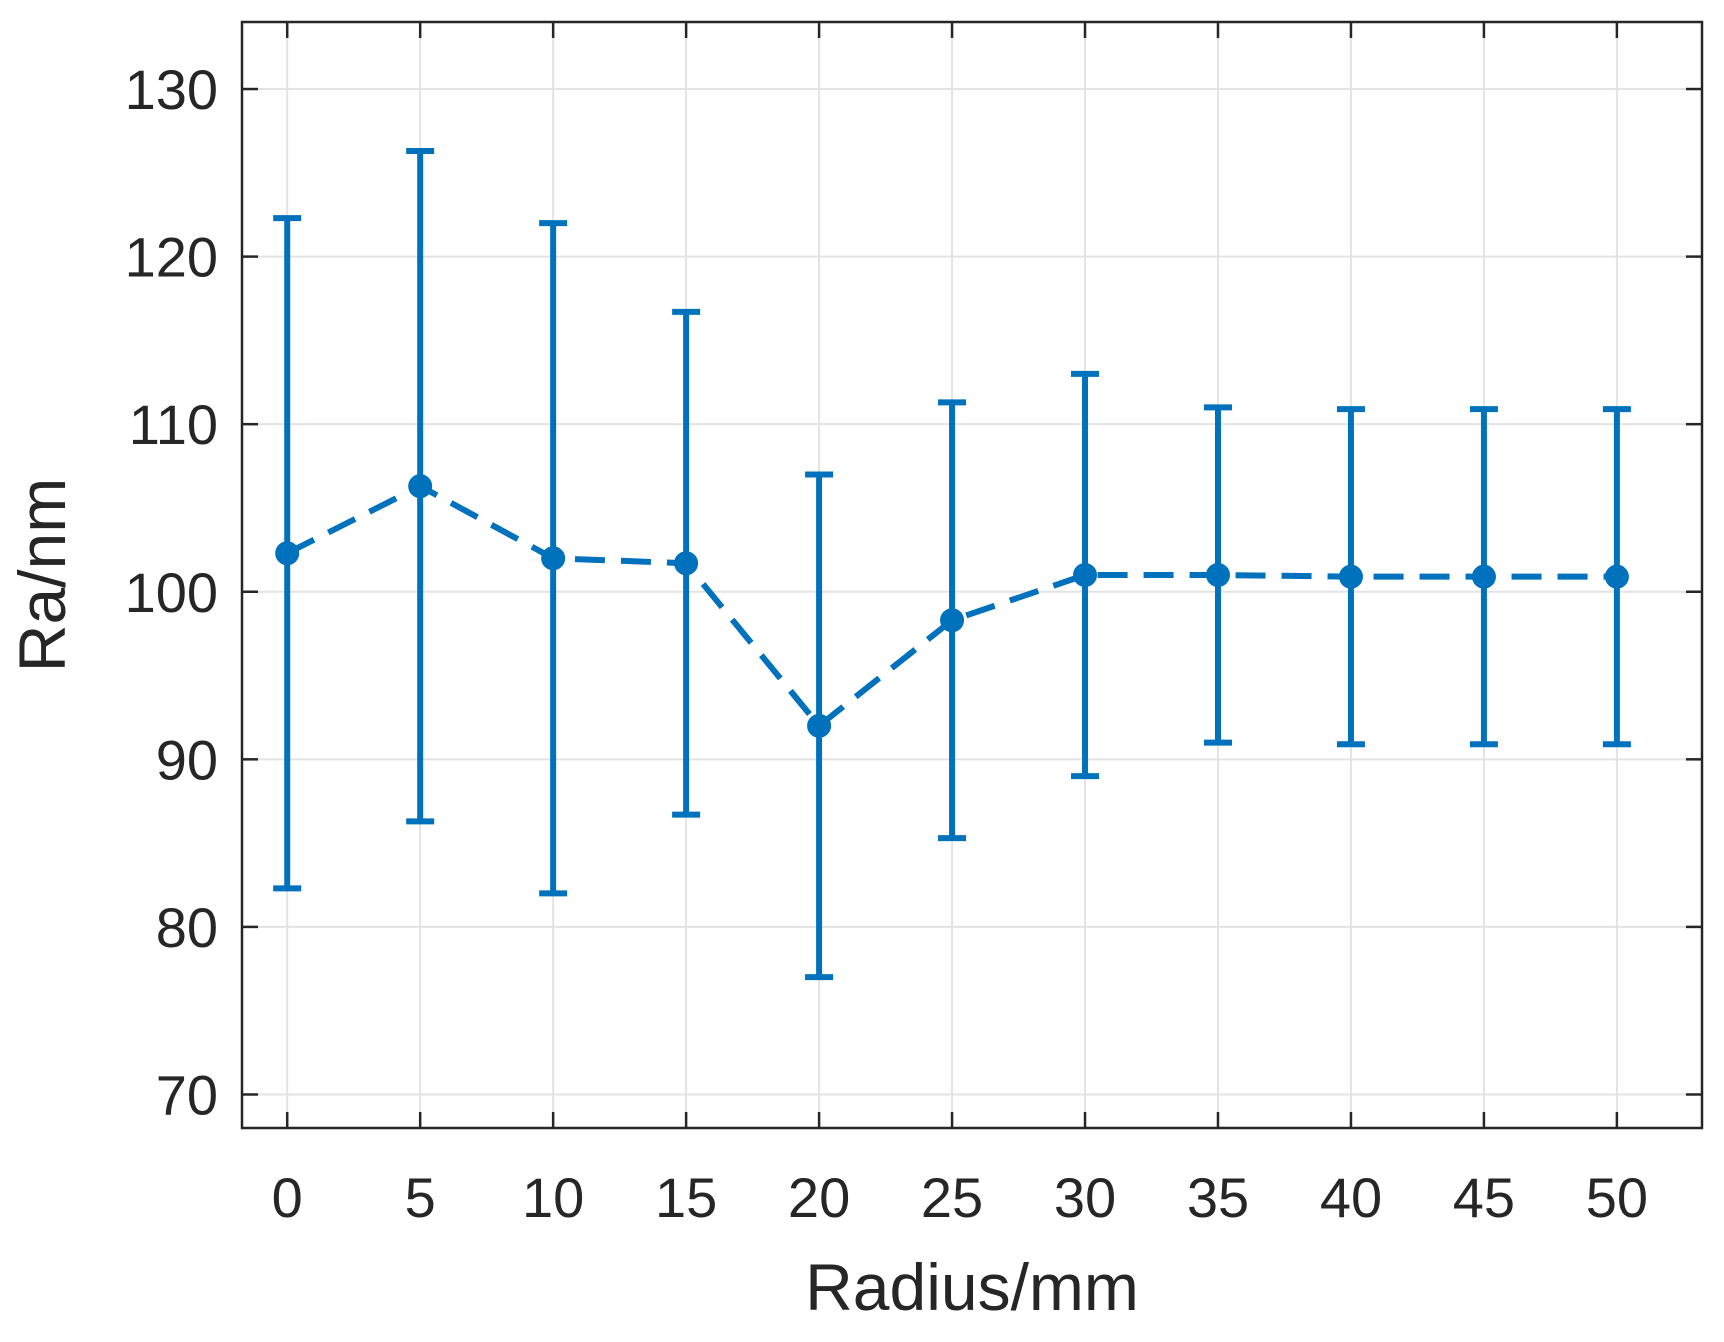  I want to click on y-tick-label: 110, so click(173, 424).